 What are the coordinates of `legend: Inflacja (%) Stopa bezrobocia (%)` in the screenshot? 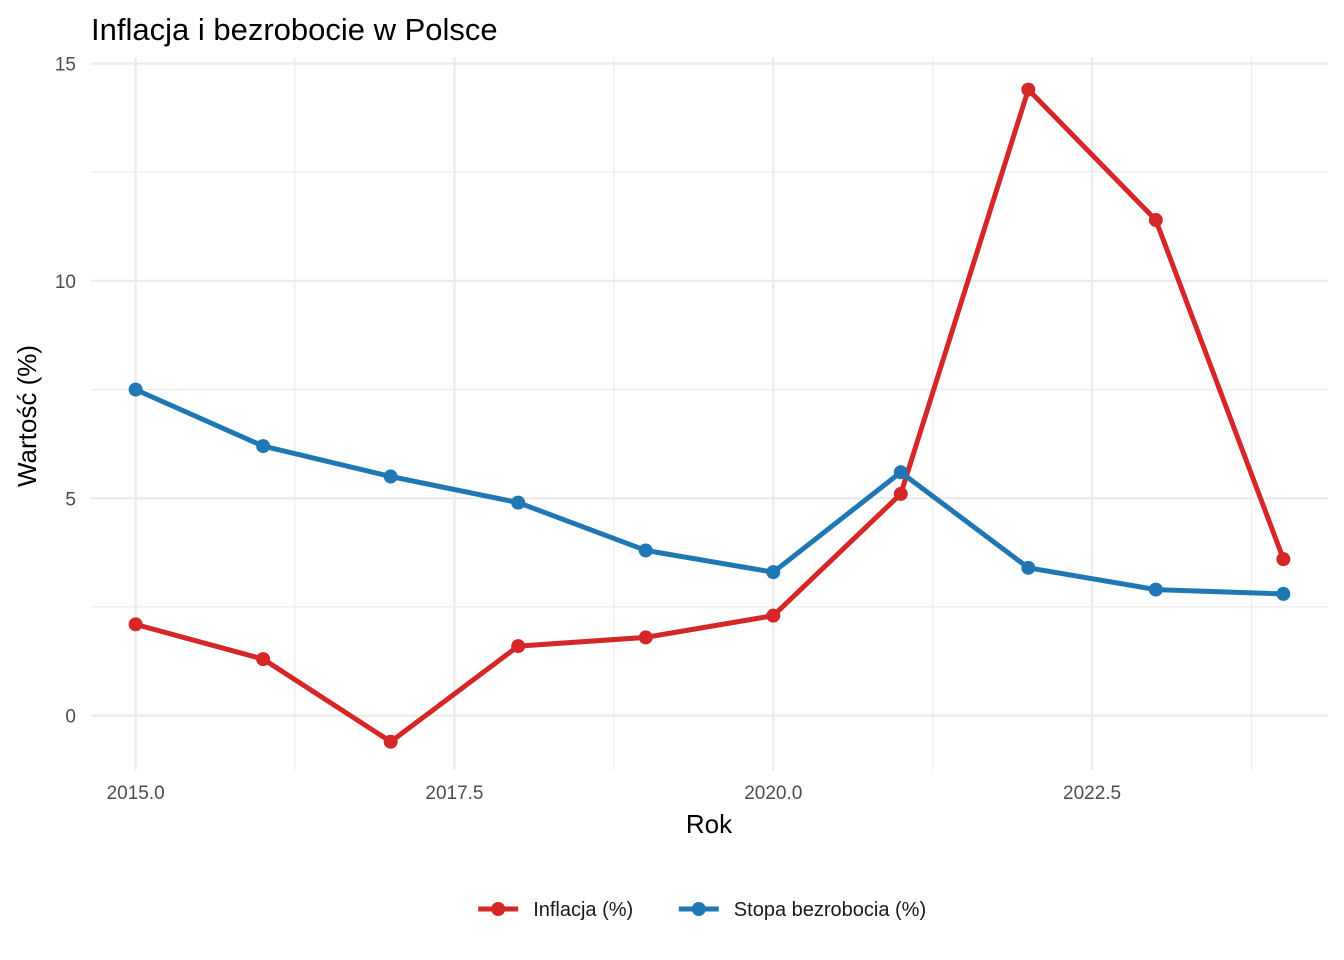 It's located at (702, 910).